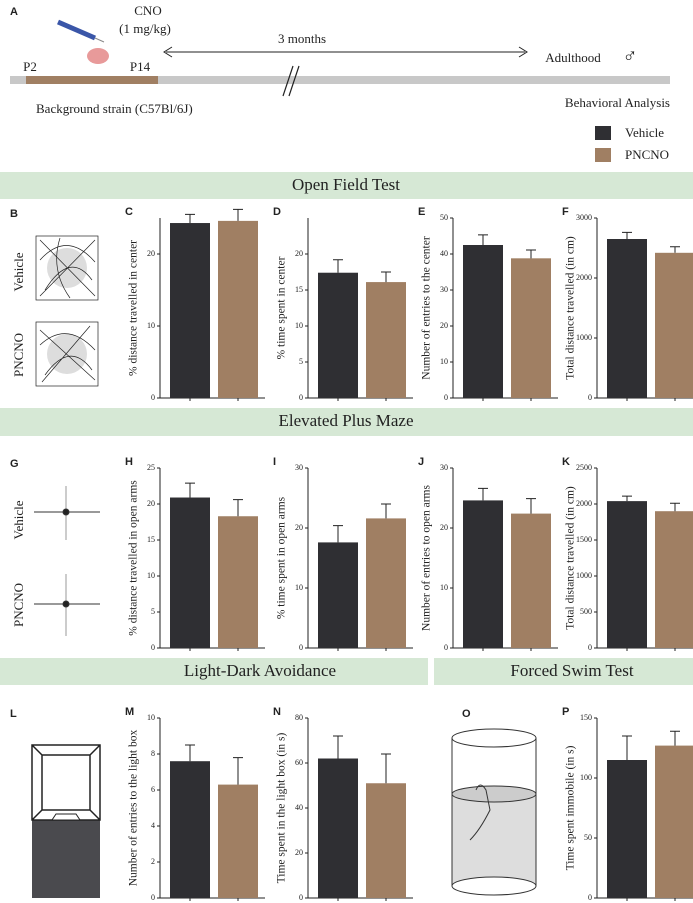  I want to click on start-label: P2, so click(30, 66).